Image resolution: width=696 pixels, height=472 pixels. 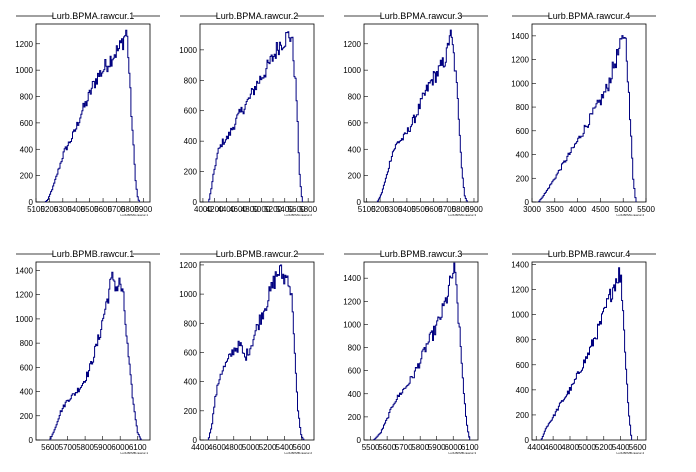 I want to click on x-axis-label: Lurb.BPMA.rawcur.2, so click(x=298, y=215).